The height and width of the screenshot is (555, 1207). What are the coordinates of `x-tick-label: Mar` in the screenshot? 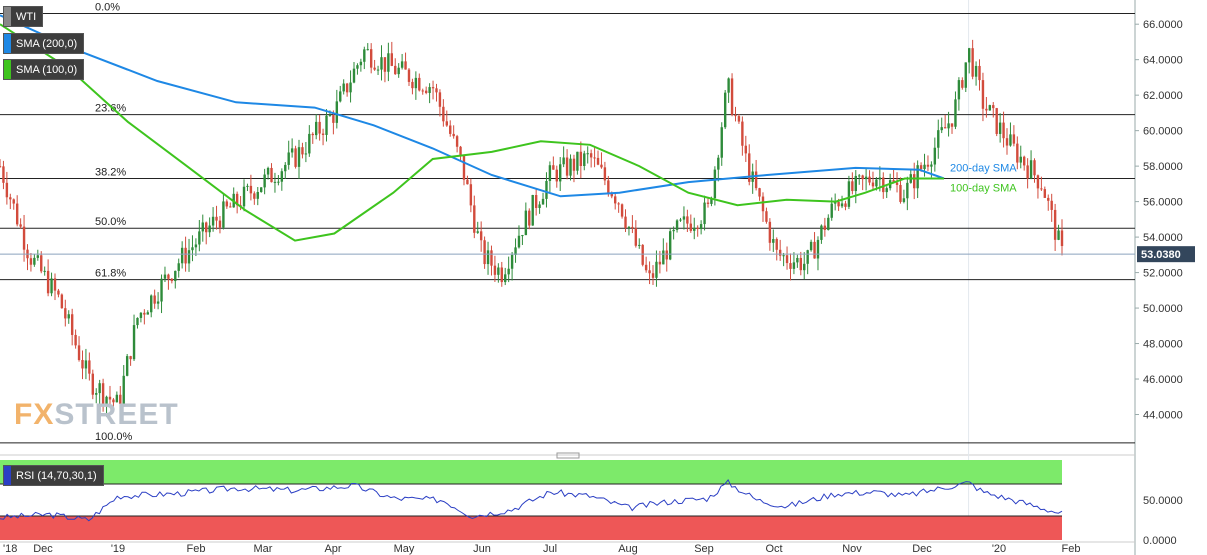 It's located at (263, 549).